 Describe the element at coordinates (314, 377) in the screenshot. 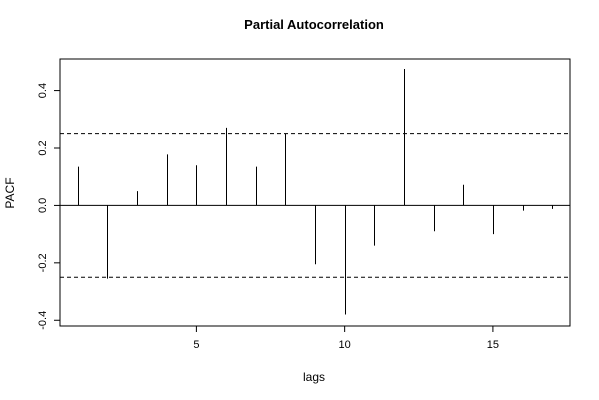

I see `x-axis-label: lags` at that location.